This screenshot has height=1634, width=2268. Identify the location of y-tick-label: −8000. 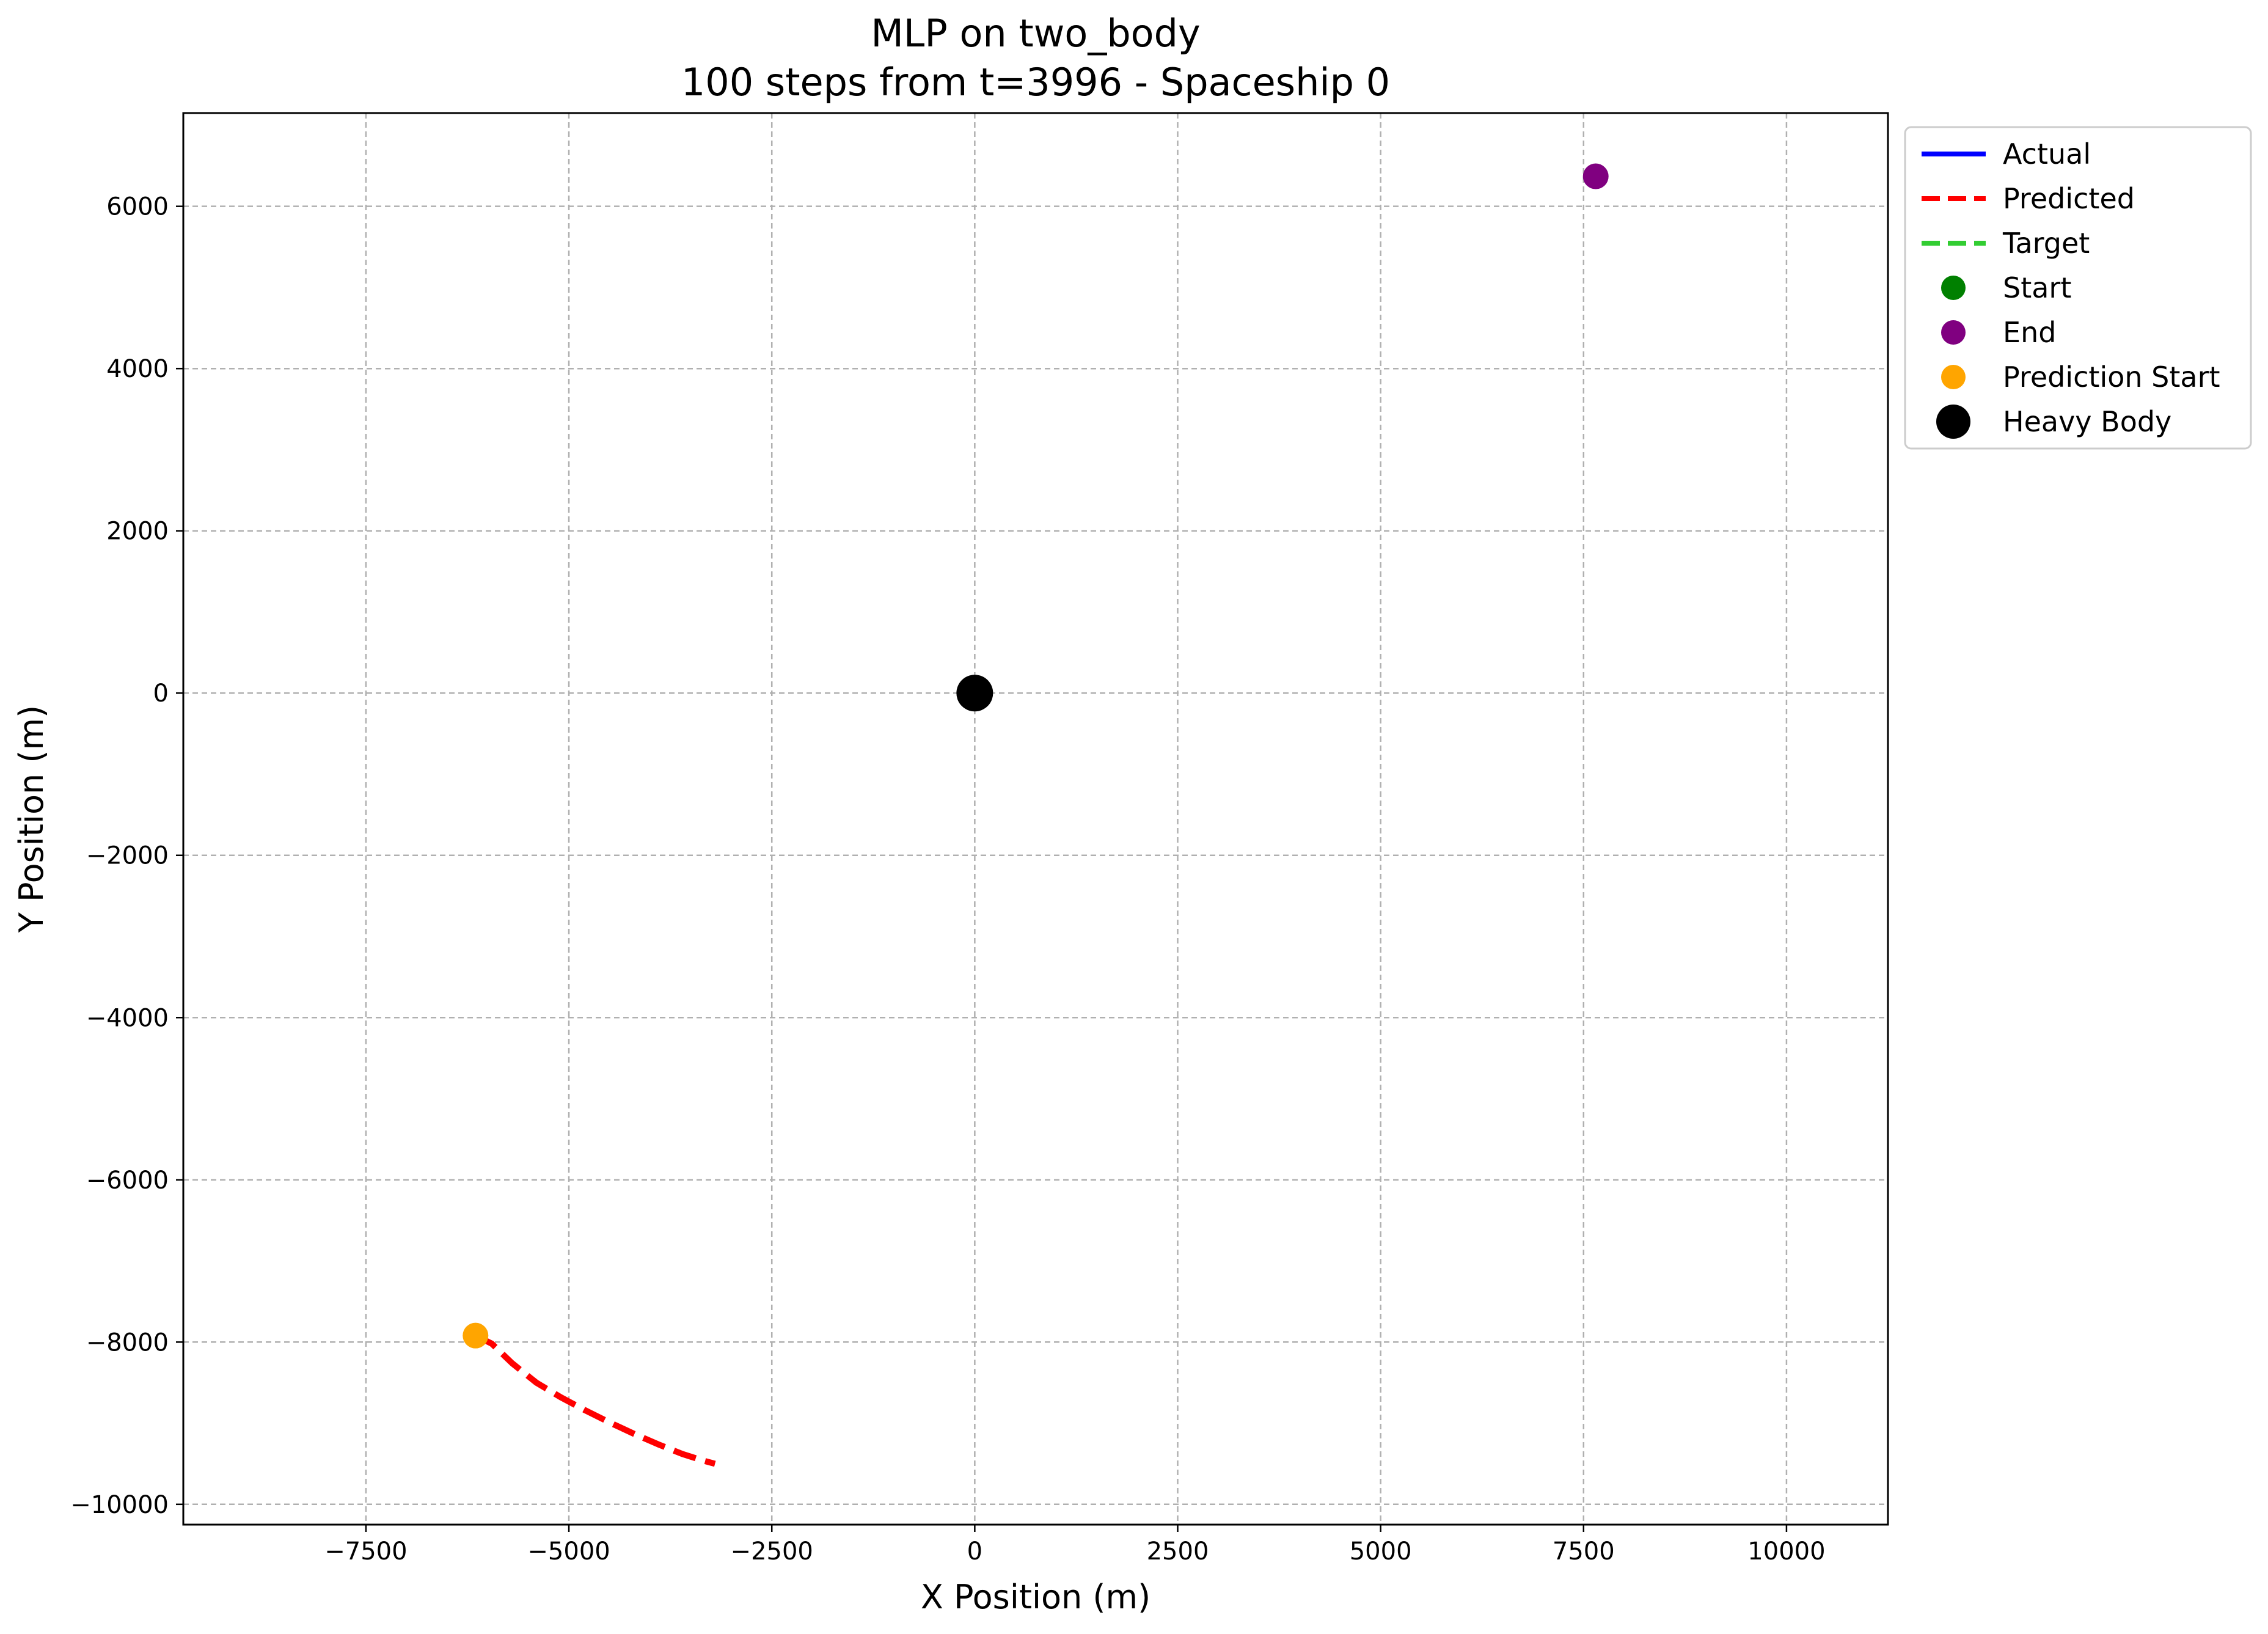
(127, 1342).